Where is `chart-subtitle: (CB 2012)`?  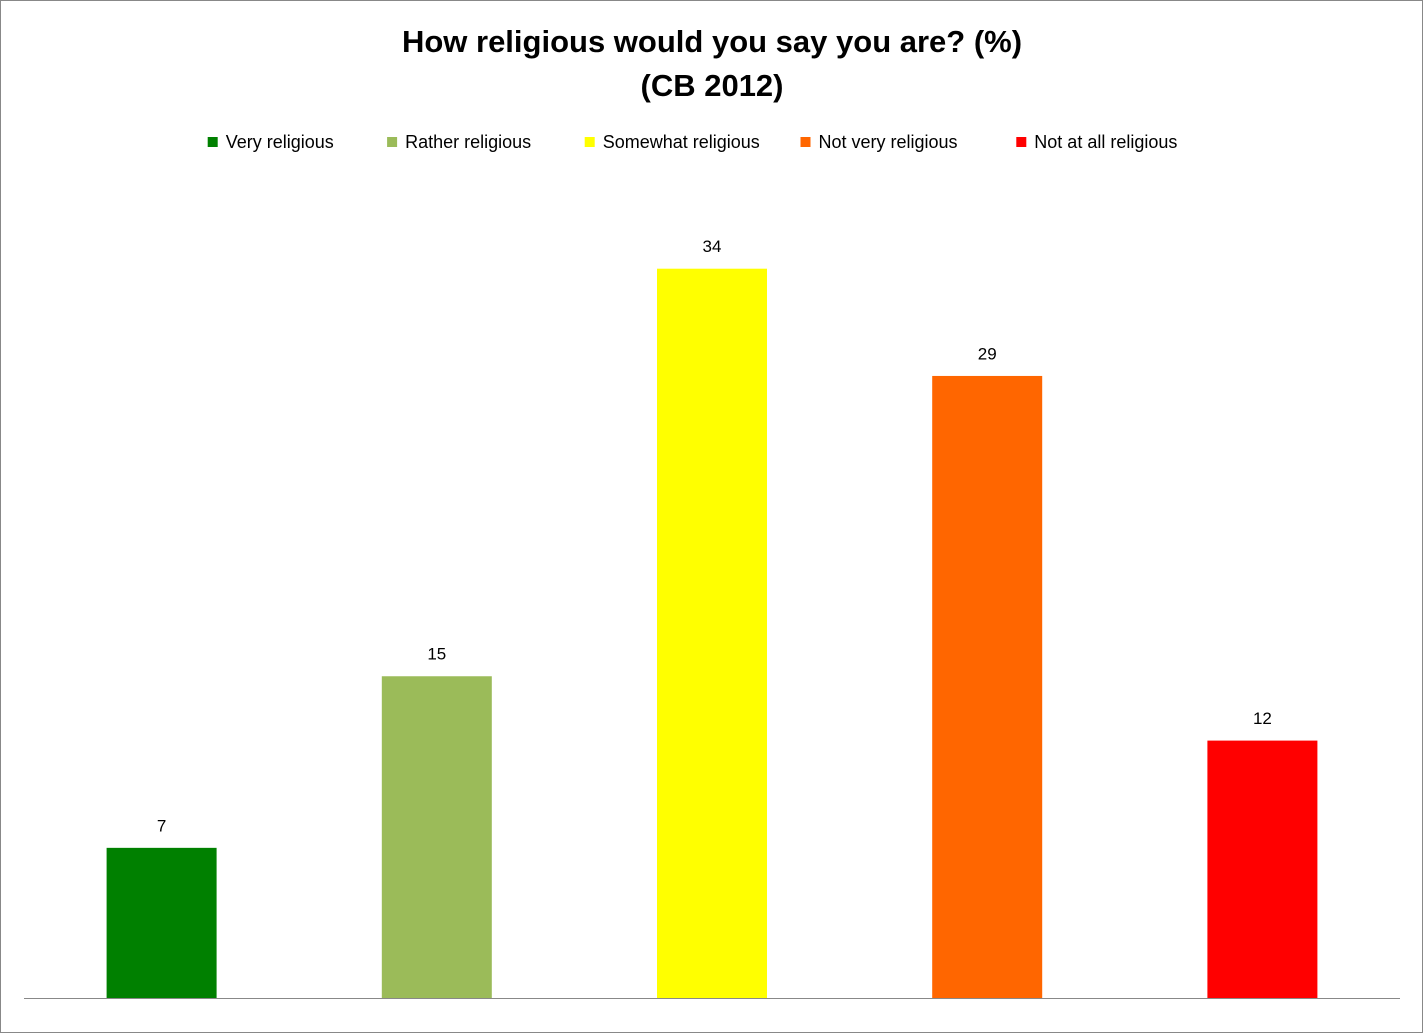
chart-subtitle: (CB 2012) is located at coordinates (712, 85).